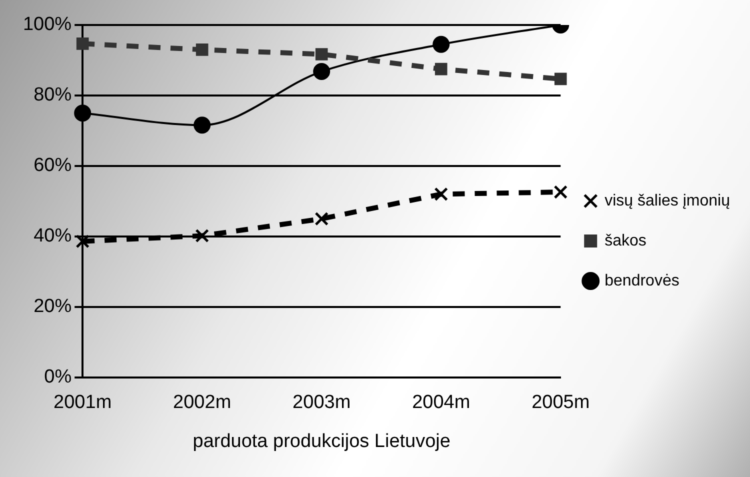 The width and height of the screenshot is (750, 477). Describe the element at coordinates (53, 236) in the screenshot. I see `y-tick-label: 40%` at that location.